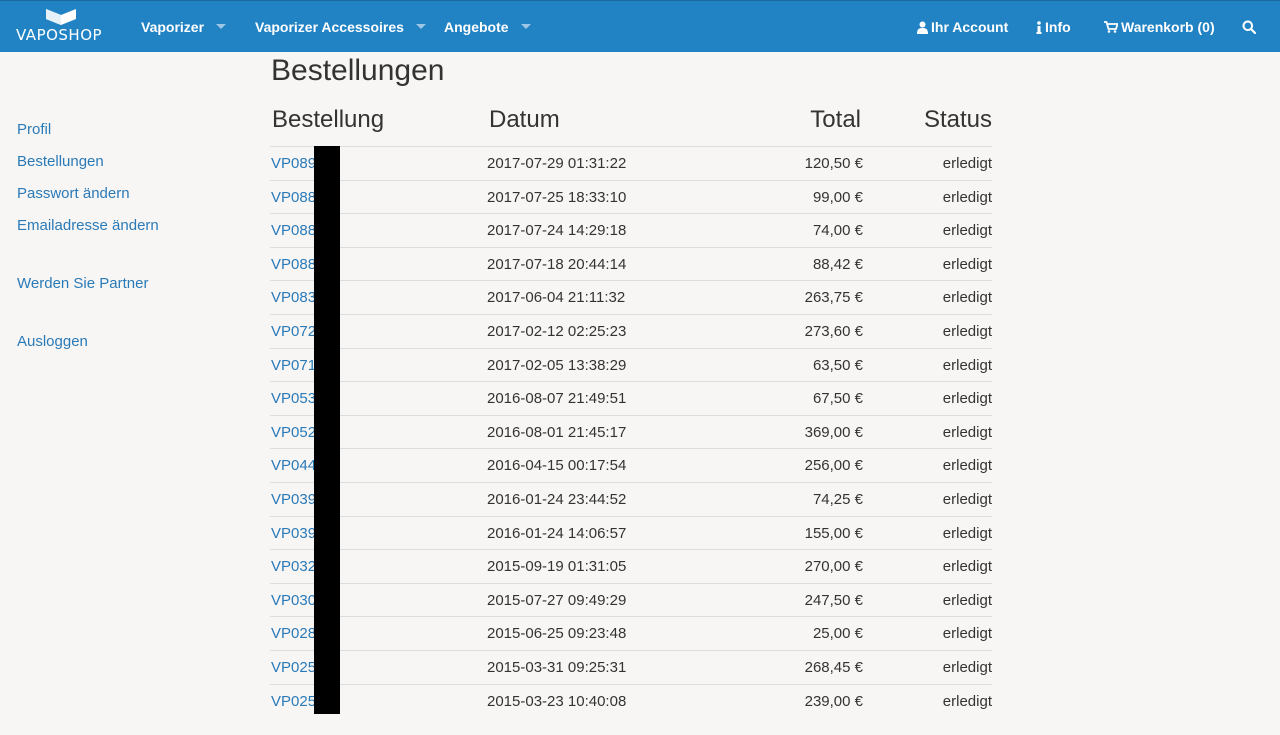  I want to click on order-total: 120,50 €, so click(833, 163).